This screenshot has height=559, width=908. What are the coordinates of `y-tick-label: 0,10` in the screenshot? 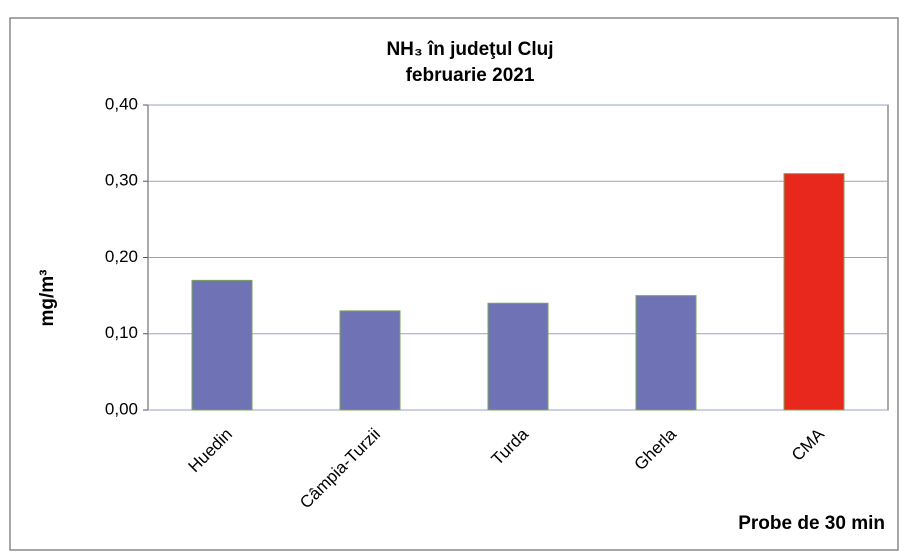 It's located at (121, 332).